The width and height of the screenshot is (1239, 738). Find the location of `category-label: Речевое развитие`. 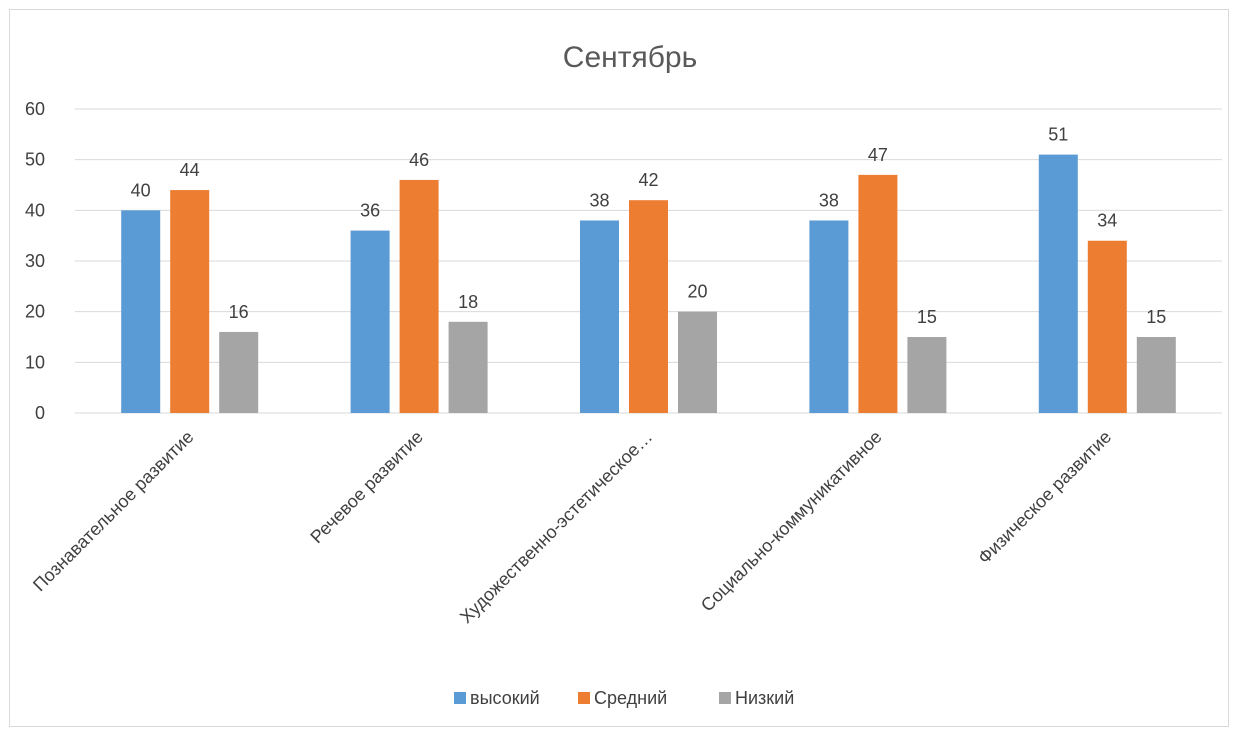

category-label: Речевое развитие is located at coordinates (366, 487).